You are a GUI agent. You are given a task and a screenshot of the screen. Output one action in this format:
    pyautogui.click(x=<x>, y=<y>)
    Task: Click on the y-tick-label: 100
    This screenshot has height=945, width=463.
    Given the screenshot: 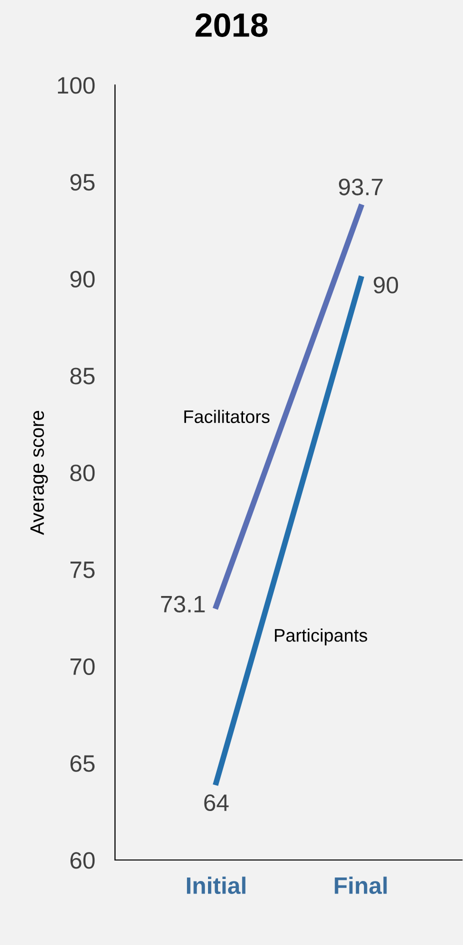 What is the action you would take?
    pyautogui.click(x=76, y=85)
    